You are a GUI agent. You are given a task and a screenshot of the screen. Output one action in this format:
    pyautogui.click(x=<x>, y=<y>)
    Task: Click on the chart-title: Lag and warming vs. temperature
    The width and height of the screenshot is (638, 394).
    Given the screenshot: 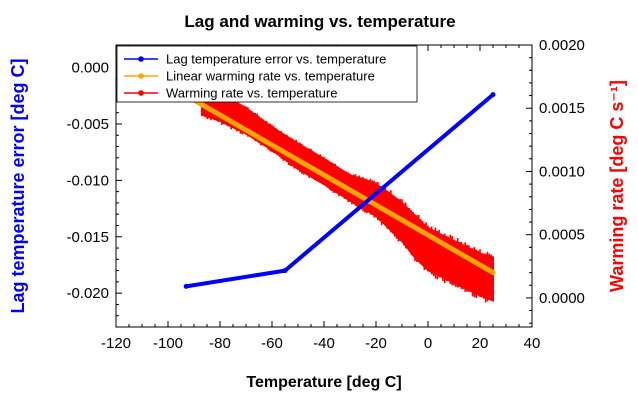 What is the action you would take?
    pyautogui.click(x=319, y=21)
    